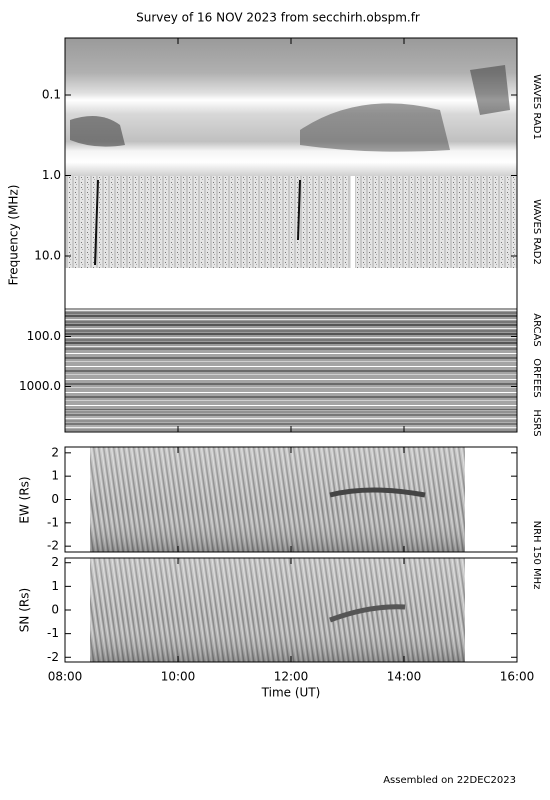 The image size is (550, 800). What do you see at coordinates (449, 780) in the screenshot?
I see `footer: Assembled on 22DEC2023` at bounding box center [449, 780].